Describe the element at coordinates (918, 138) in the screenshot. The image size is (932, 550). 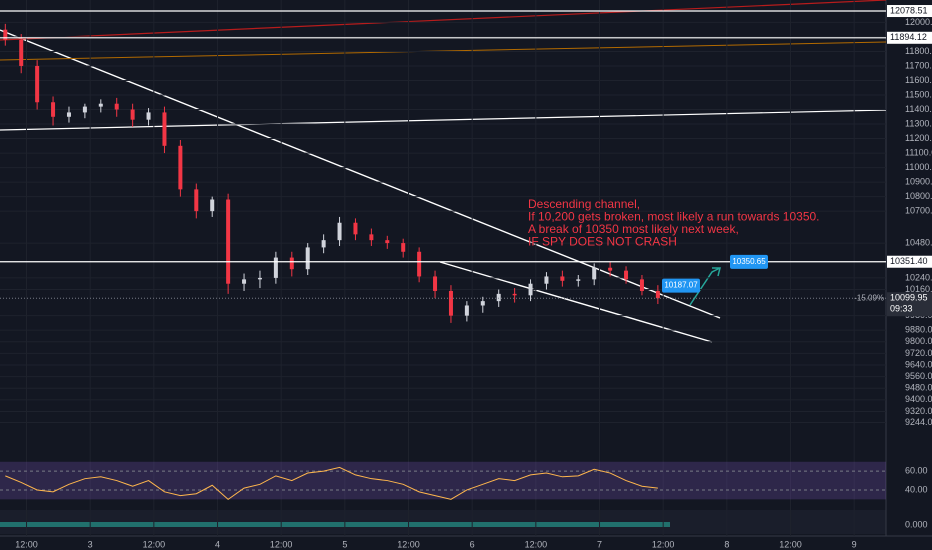
I see `y-tick-label: 11200.00` at that location.